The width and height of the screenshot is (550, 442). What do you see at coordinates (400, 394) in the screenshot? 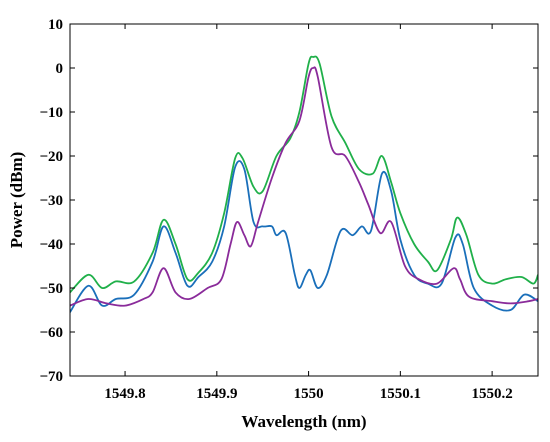
I see `x-tick-label: 1550.1` at bounding box center [400, 394].